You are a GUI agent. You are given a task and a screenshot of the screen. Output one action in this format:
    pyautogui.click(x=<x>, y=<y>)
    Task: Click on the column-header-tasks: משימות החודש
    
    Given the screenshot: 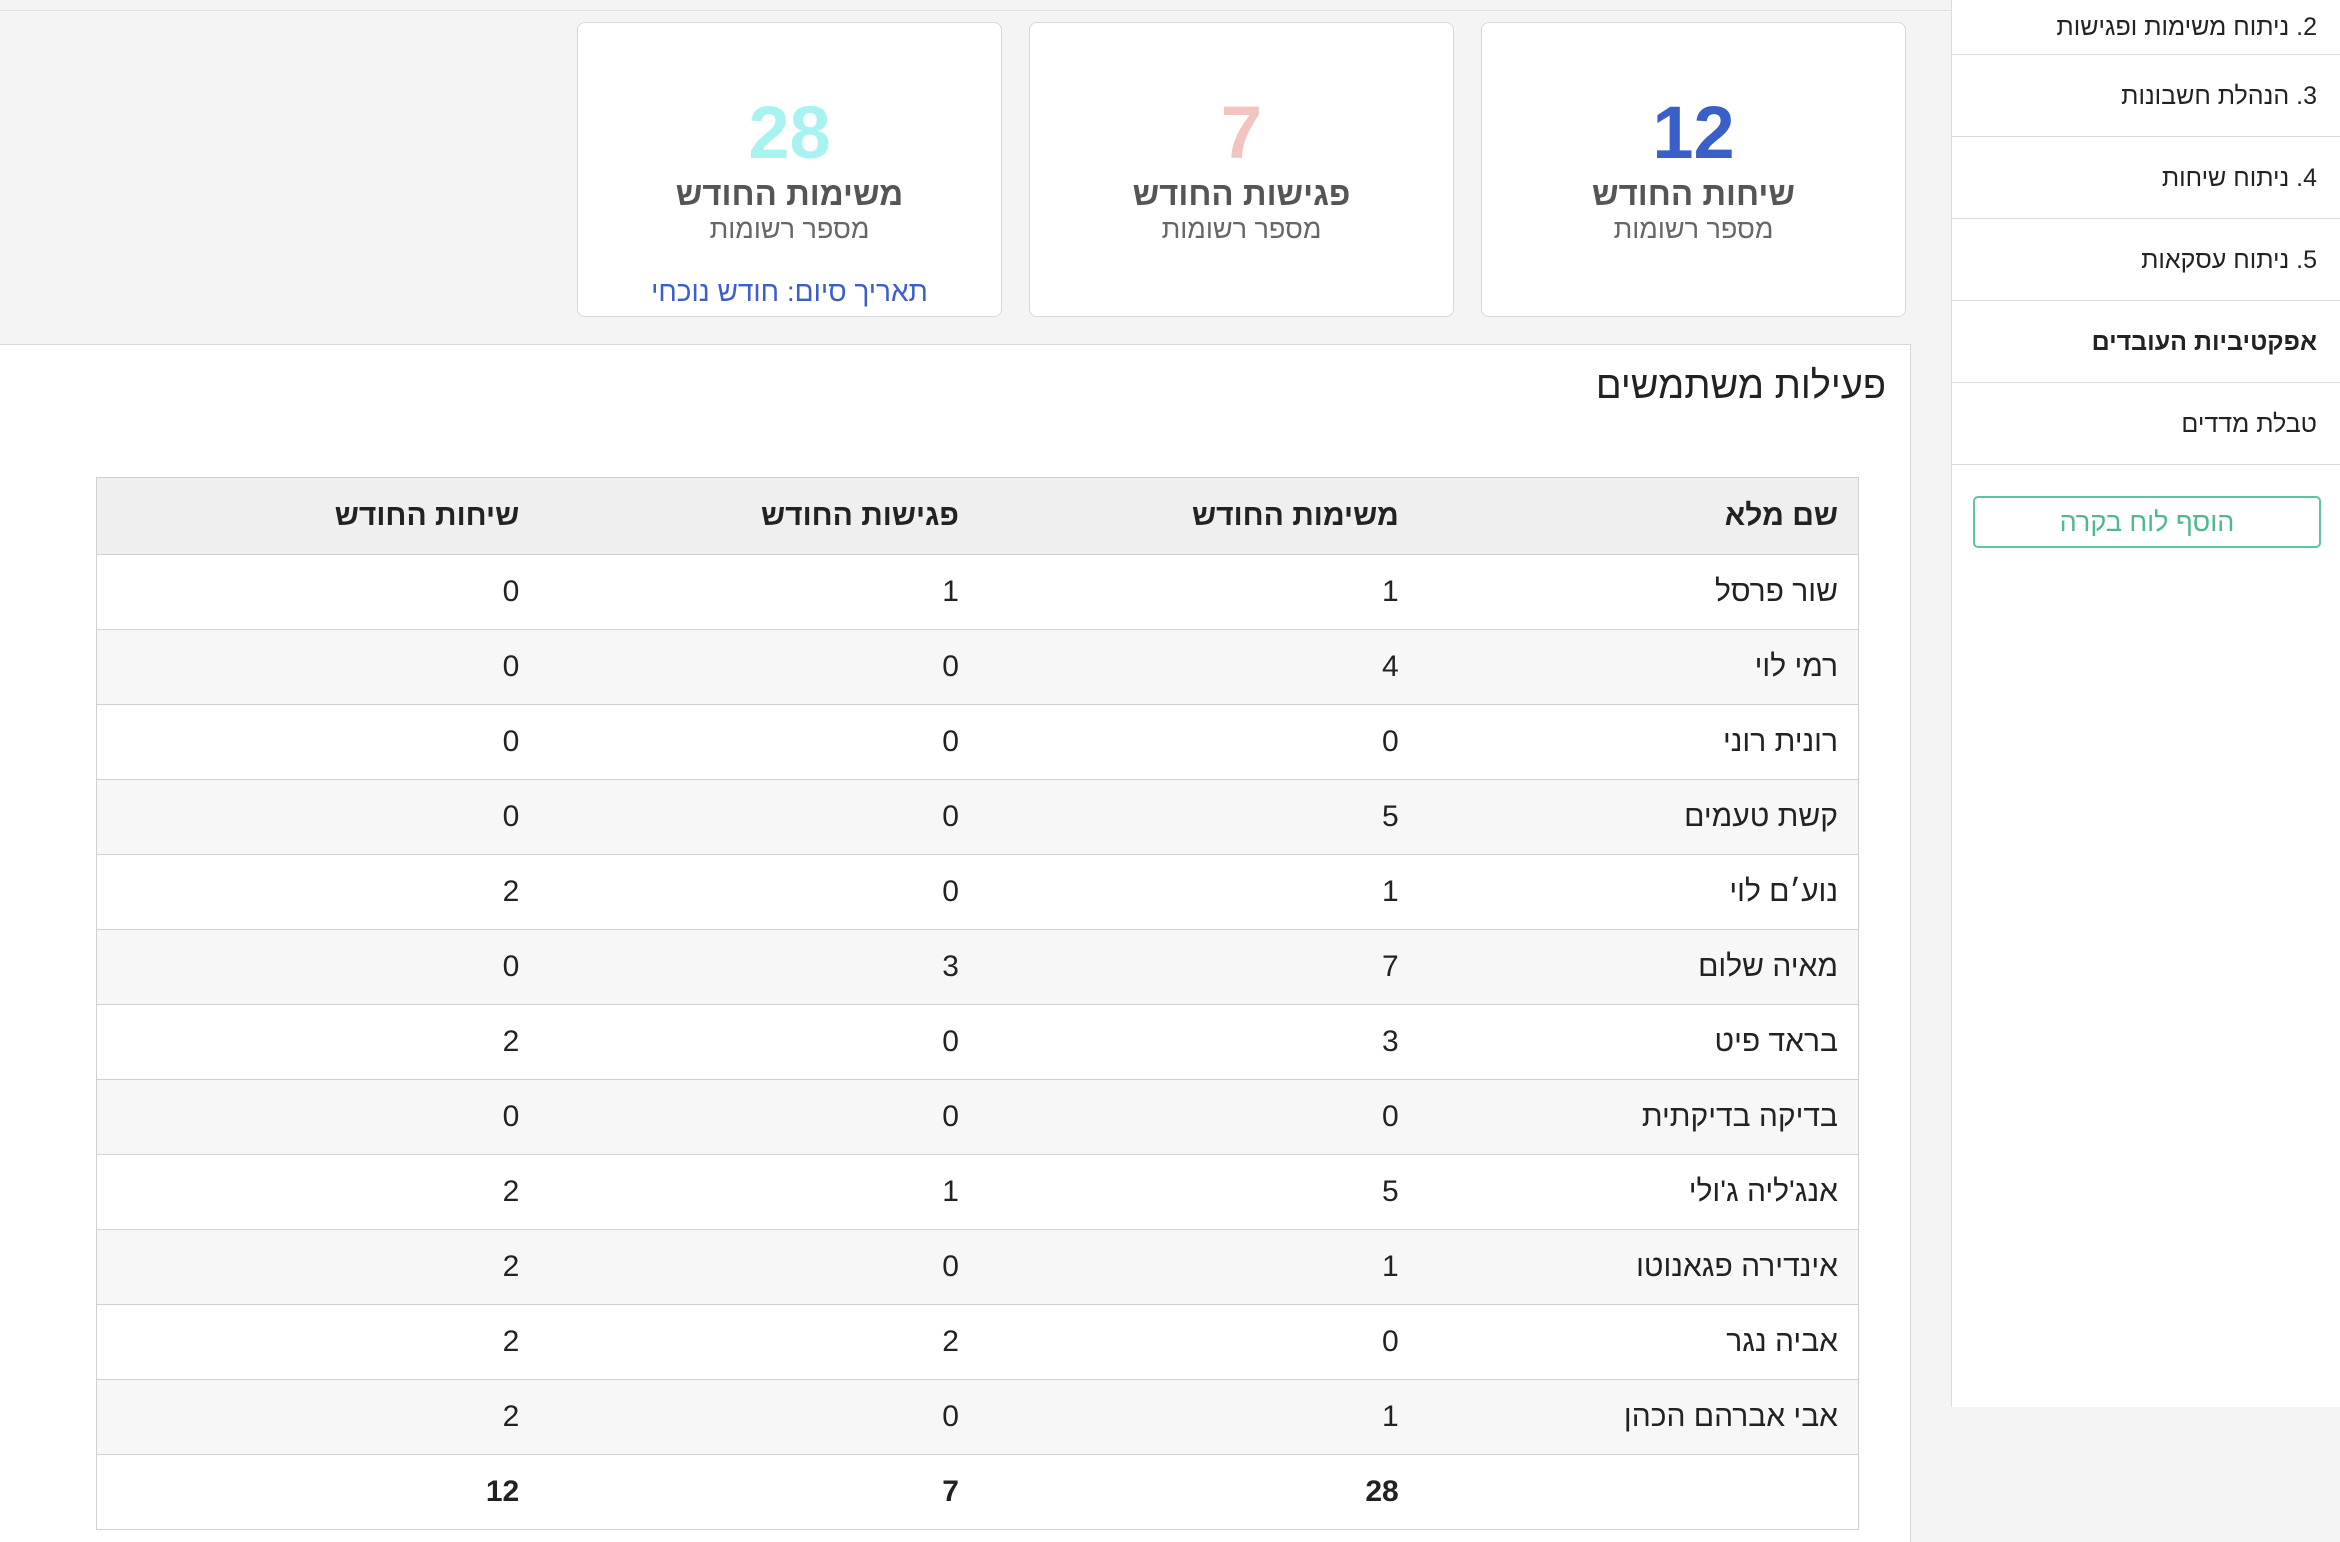 What is the action you would take?
    pyautogui.click(x=1198, y=516)
    